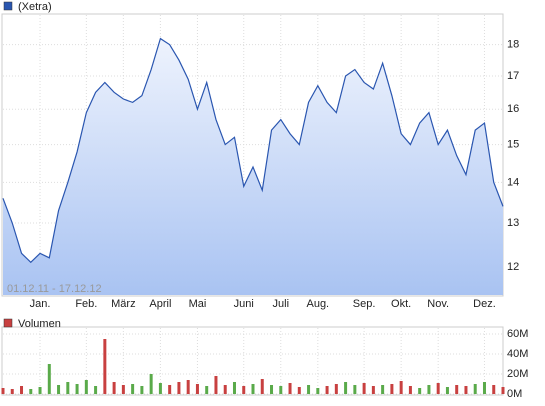  I want to click on x-tick-label: Aug., so click(317, 304).